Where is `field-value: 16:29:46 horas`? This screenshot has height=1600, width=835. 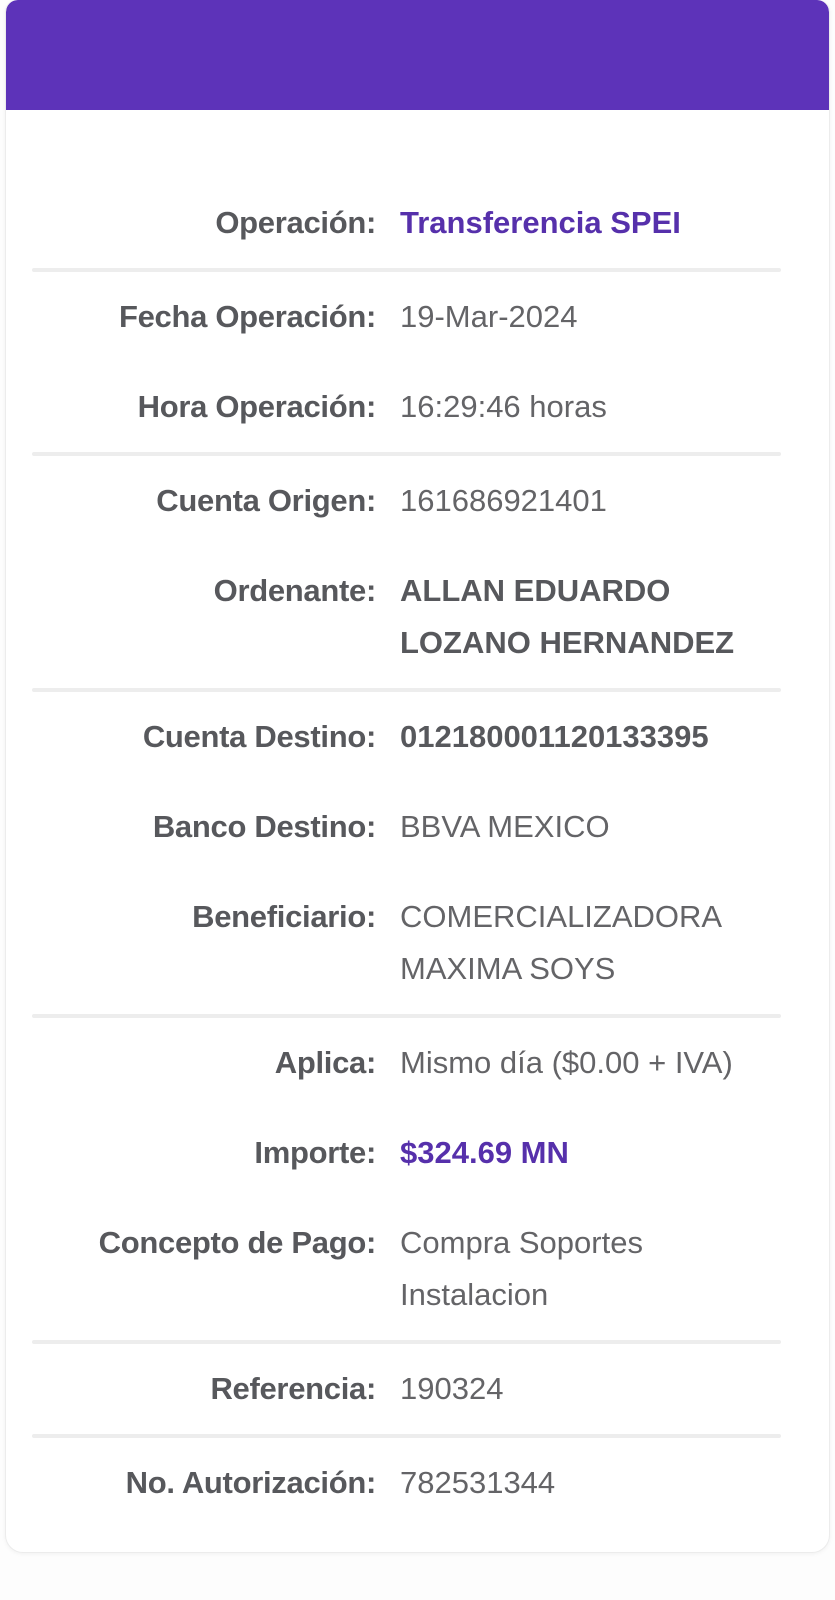 field-value: 16:29:46 horas is located at coordinates (503, 406).